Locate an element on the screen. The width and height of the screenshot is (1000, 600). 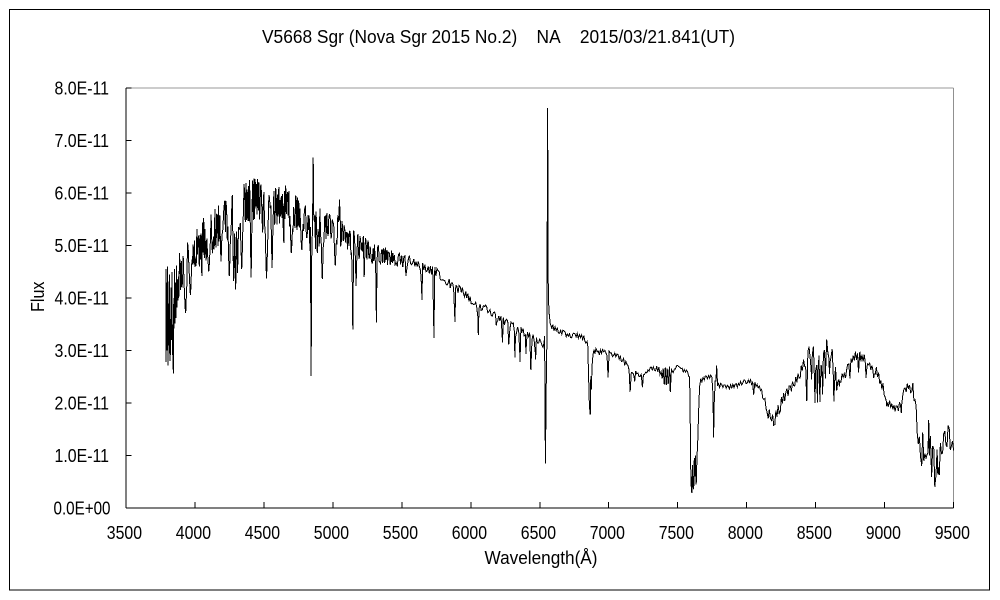
svg-text: 6.0E-11 is located at coordinates (82, 194).